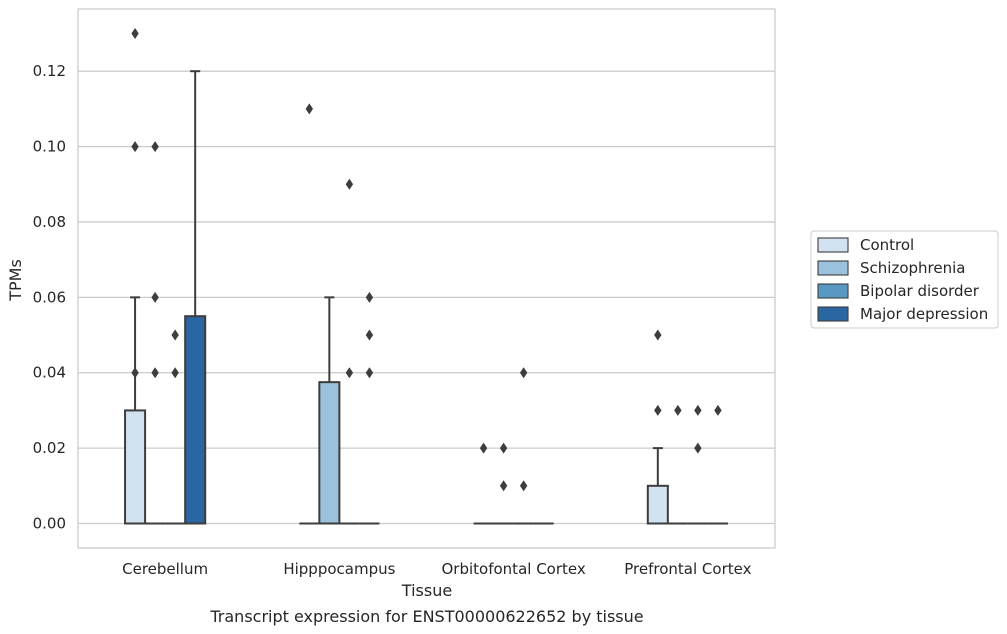 This screenshot has width=1007, height=634. I want to click on y-tick-label: 0.00, so click(49, 524).